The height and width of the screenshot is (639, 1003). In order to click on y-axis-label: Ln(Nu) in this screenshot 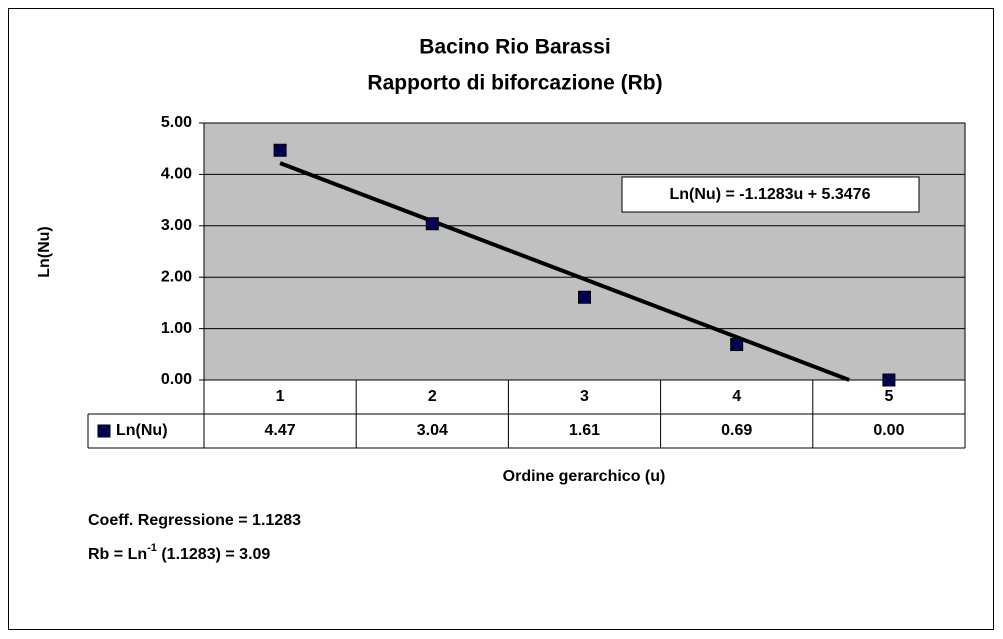, I will do `click(44, 252)`.